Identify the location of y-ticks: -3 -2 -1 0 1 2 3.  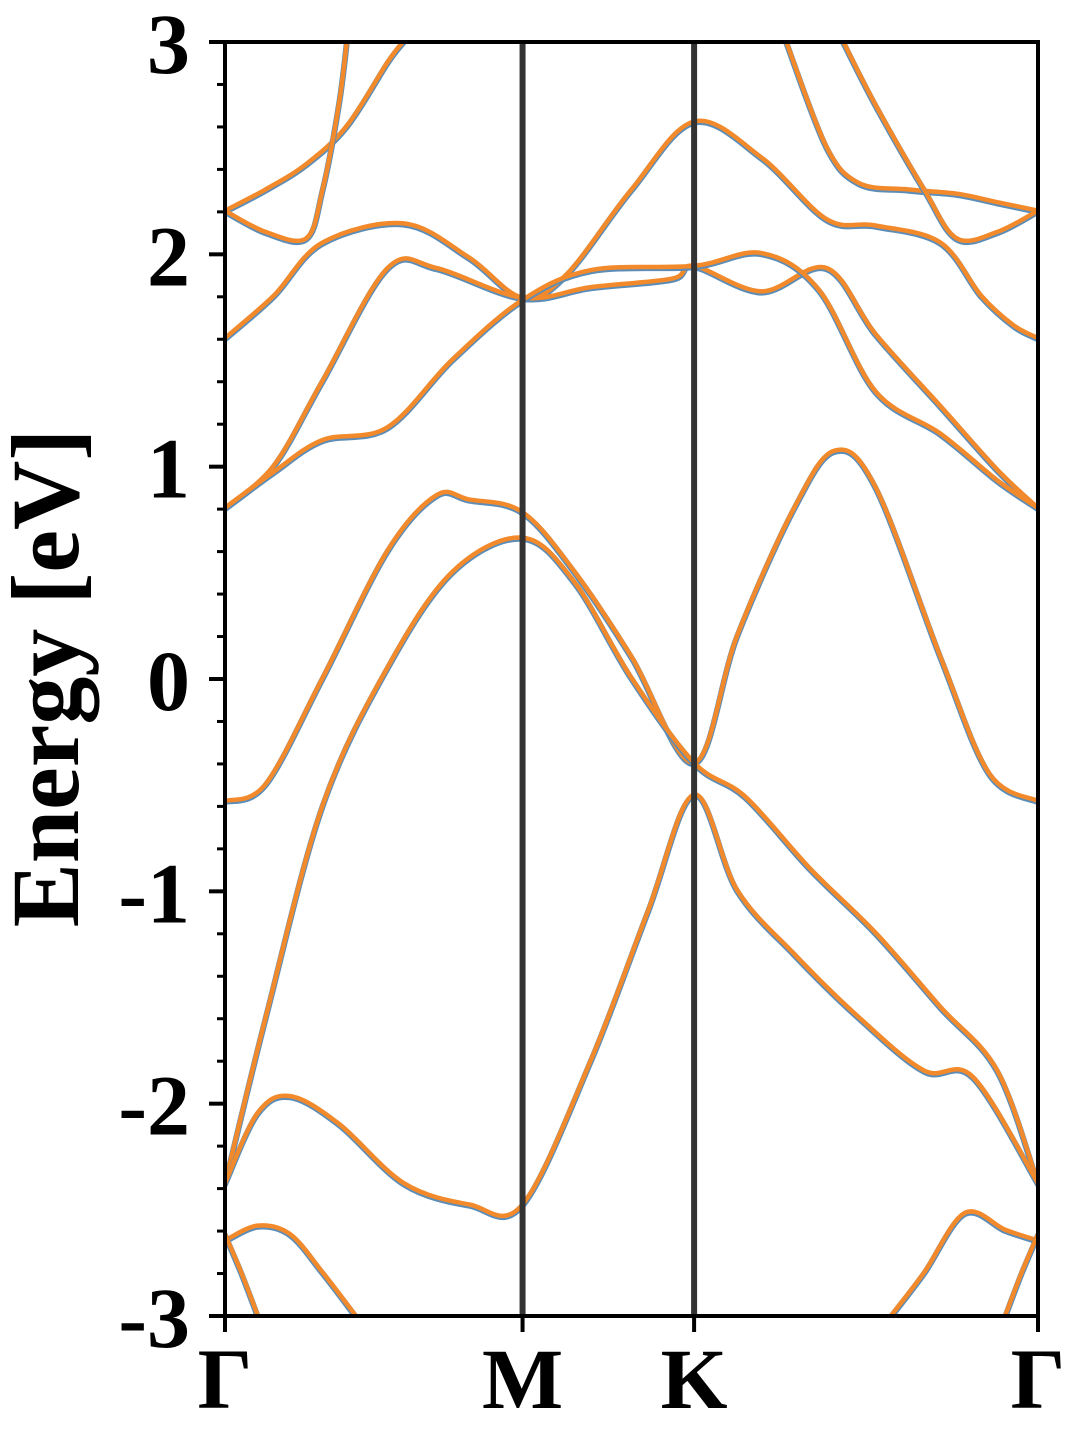
(171, 683).